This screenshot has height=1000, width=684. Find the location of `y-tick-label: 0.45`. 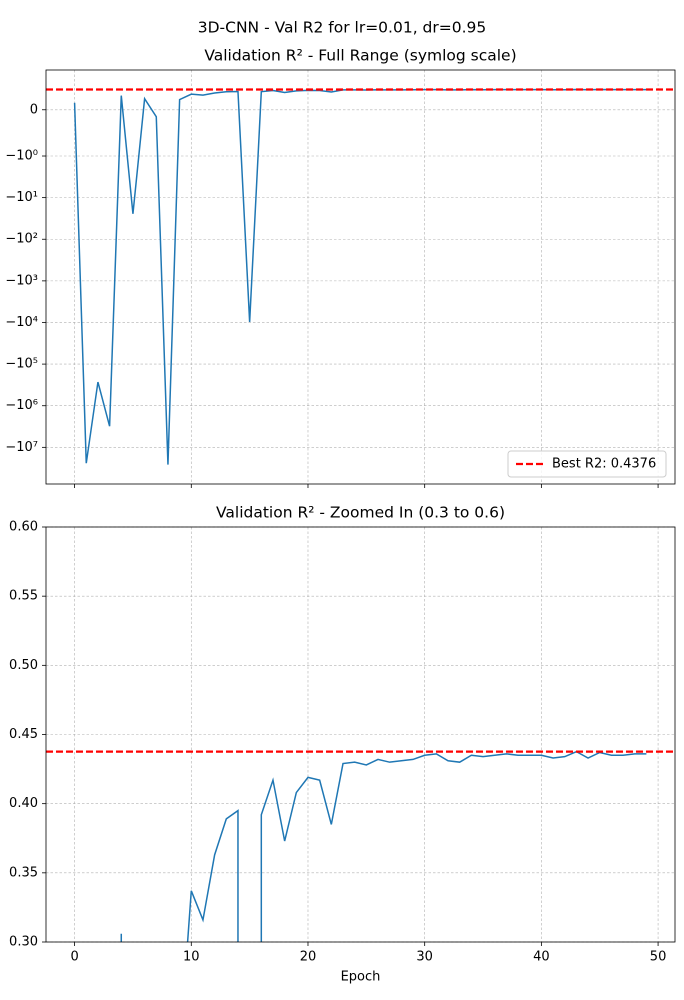

y-tick-label: 0.45 is located at coordinates (23, 734).